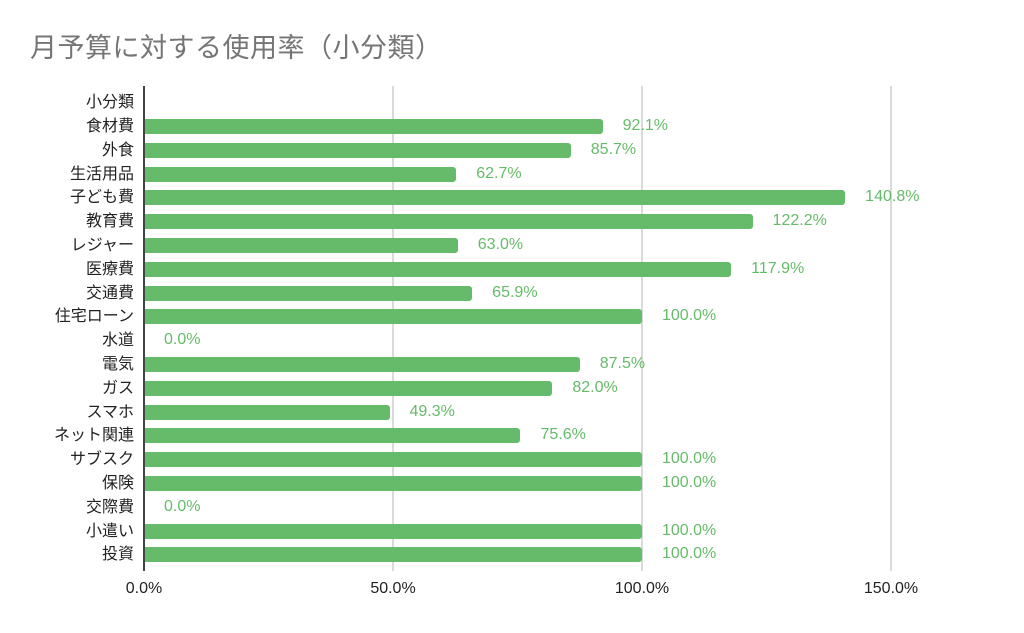 The height and width of the screenshot is (633, 1024). What do you see at coordinates (109, 221) in the screenshot?
I see `category-label: 教育費` at bounding box center [109, 221].